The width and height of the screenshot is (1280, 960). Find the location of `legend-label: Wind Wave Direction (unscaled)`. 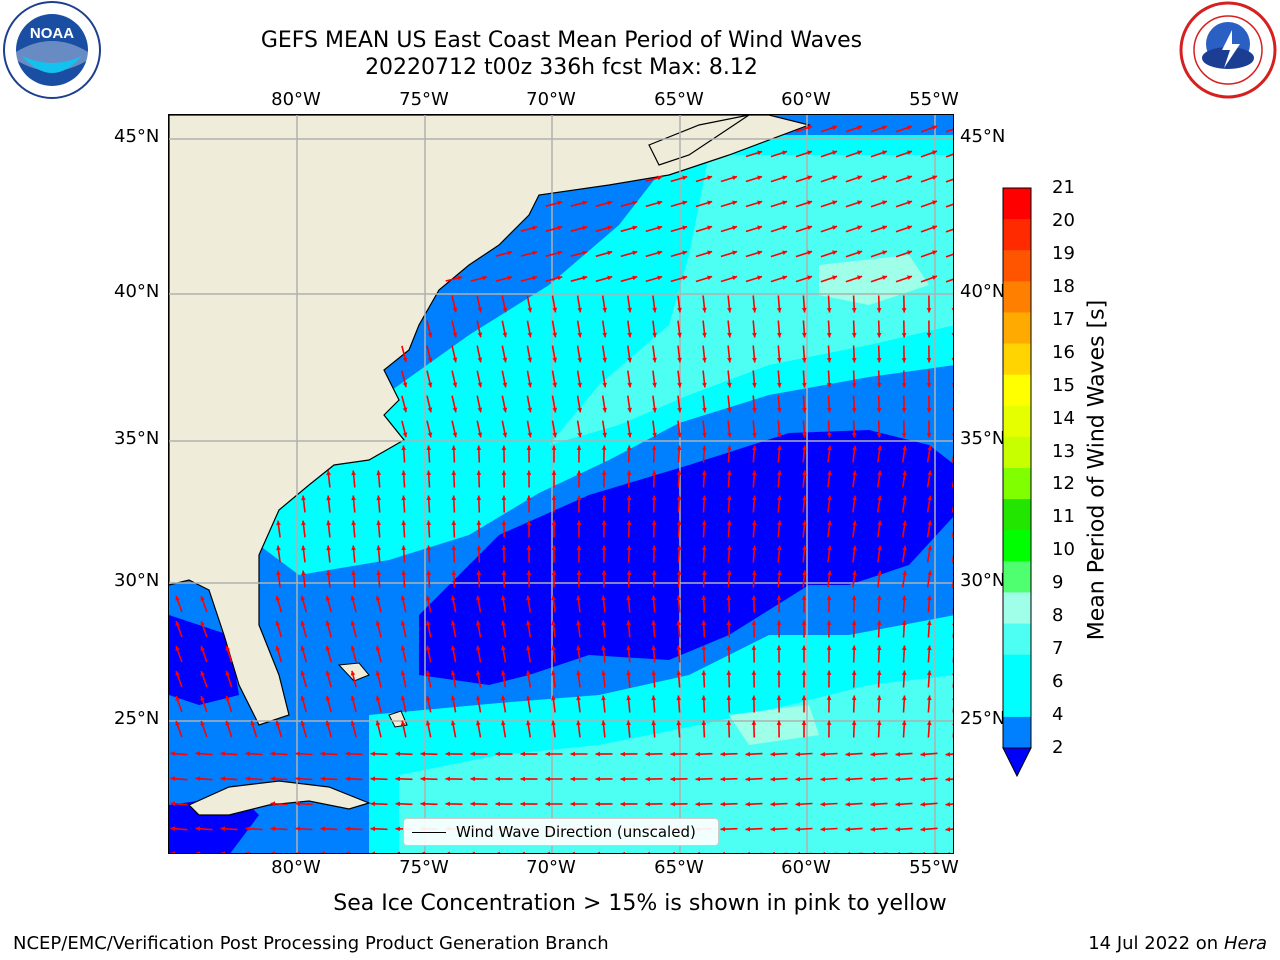

legend-label: Wind Wave Direction (unscaled) is located at coordinates (576, 832).